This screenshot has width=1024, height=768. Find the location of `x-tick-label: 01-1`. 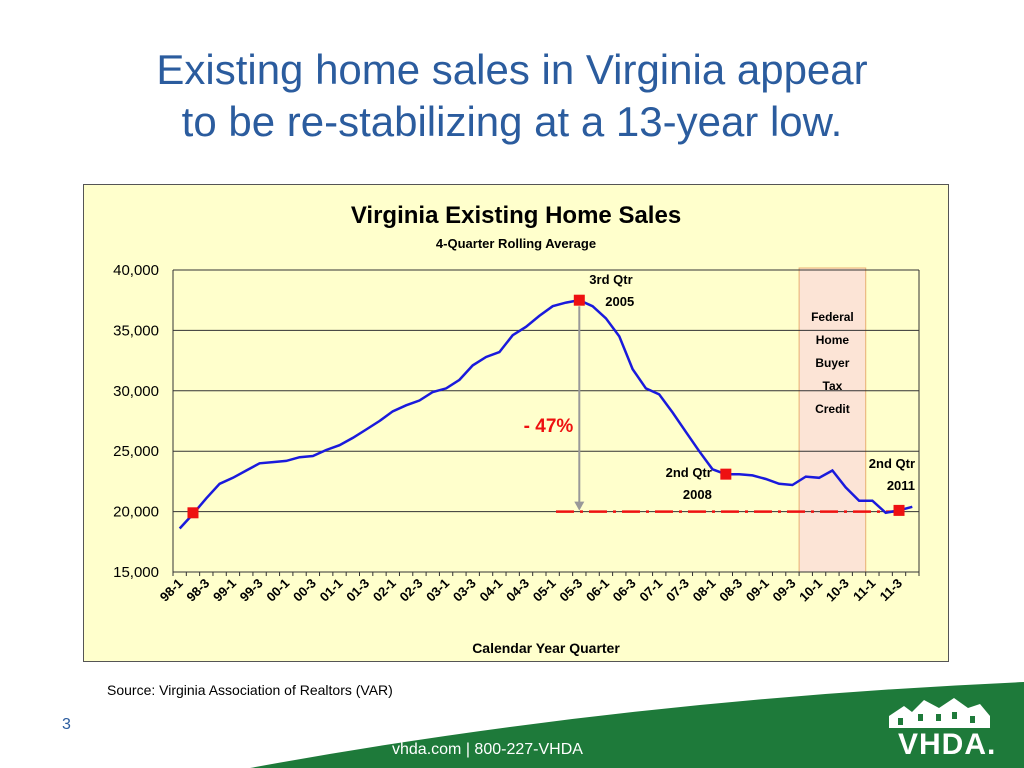

x-tick-label: 01-1 is located at coordinates (331, 590).